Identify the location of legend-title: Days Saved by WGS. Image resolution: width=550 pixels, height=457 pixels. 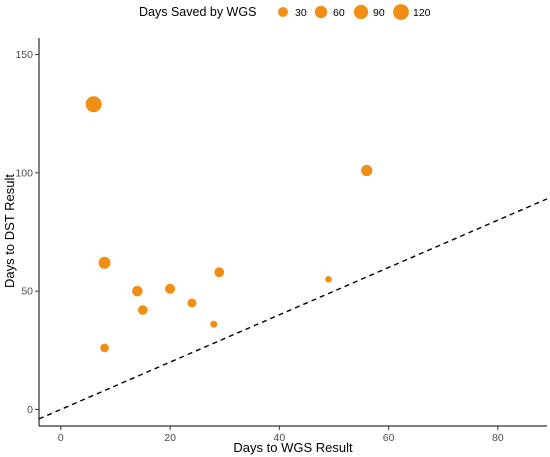
(197, 12).